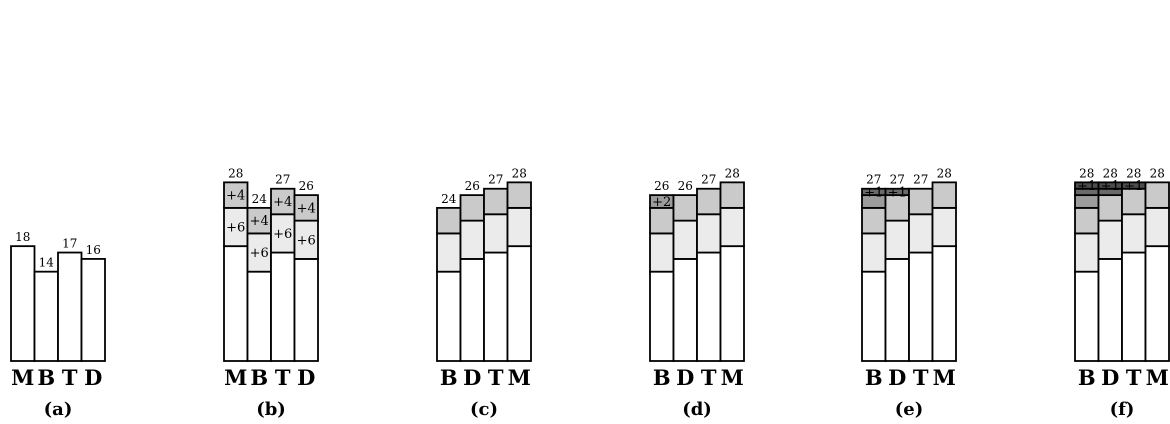 This screenshot has height=424, width=1170. Describe the element at coordinates (93, 302) in the screenshot. I see `bar-D: 16` at that location.